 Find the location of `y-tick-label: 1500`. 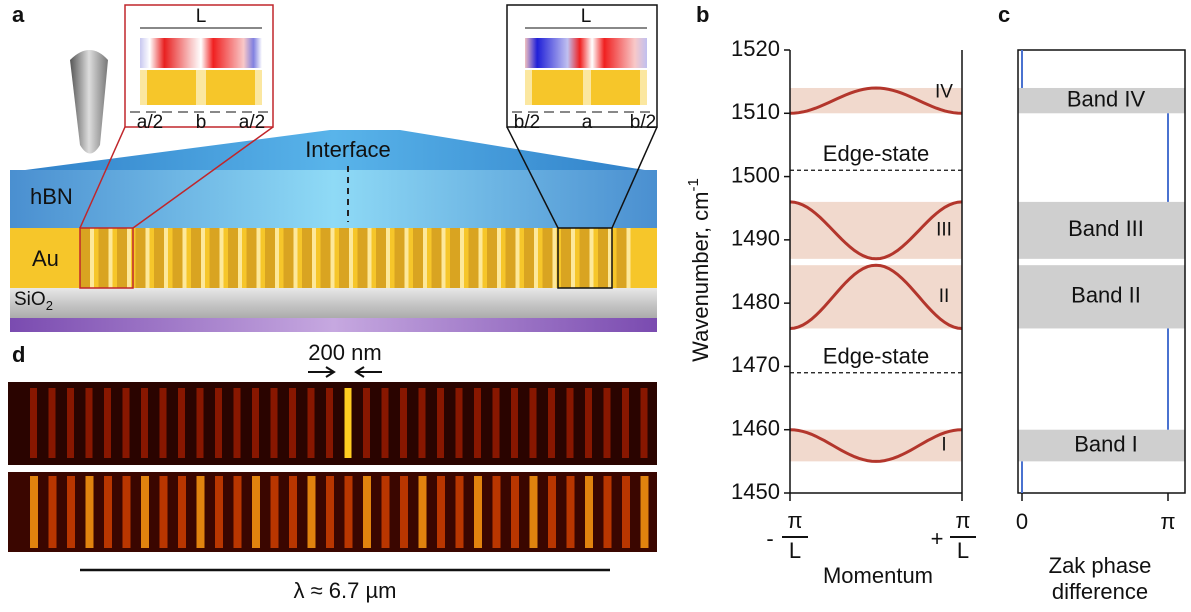

y-tick-label: 1500 is located at coordinates (755, 174).